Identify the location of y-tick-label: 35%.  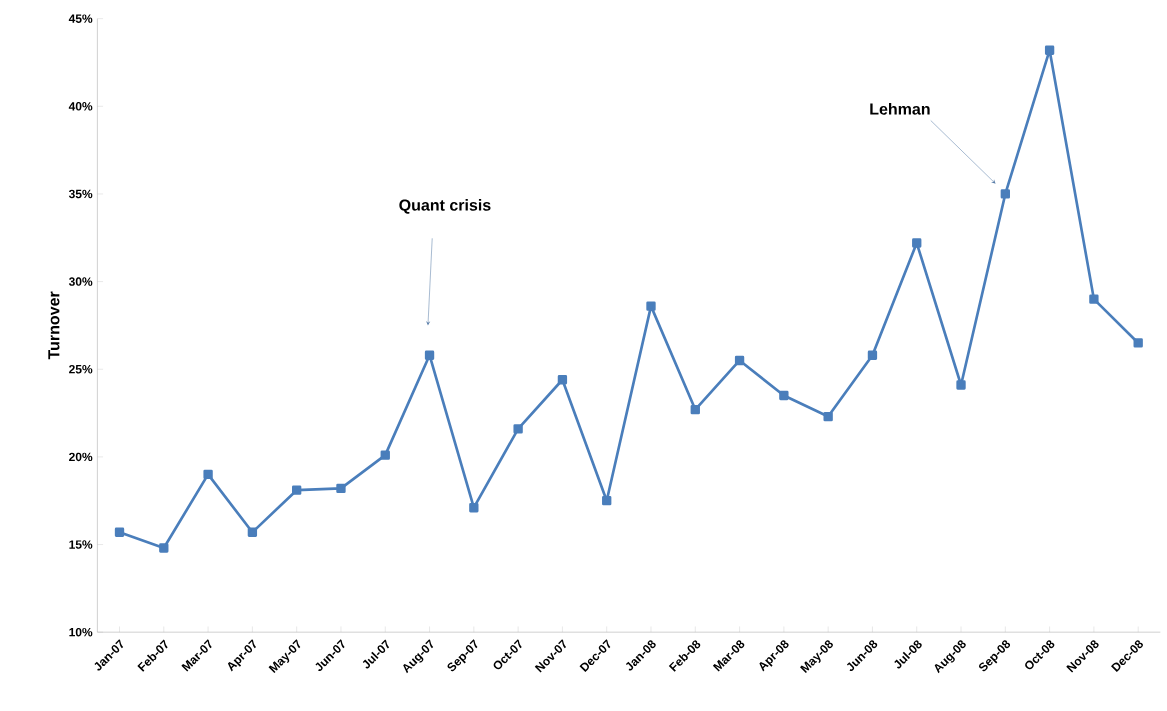
(80, 194).